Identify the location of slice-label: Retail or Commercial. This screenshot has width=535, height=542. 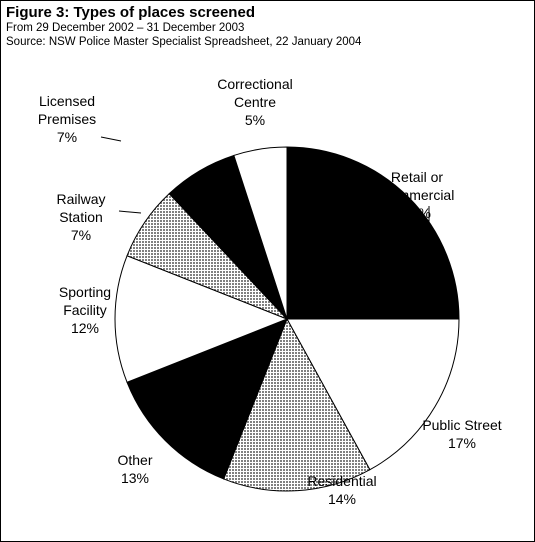
(417, 186).